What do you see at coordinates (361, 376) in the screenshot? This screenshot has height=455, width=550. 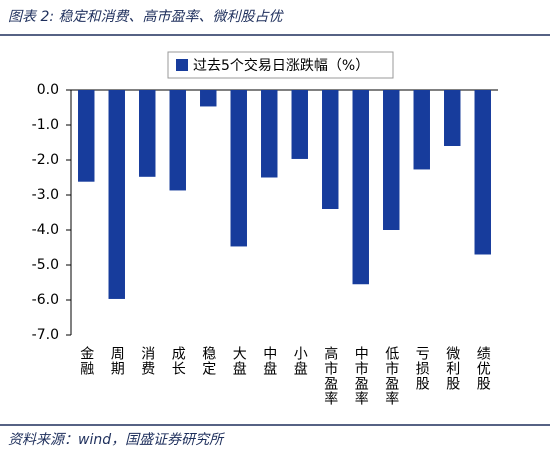 I see `x-tick-label: 中市盈率` at bounding box center [361, 376].